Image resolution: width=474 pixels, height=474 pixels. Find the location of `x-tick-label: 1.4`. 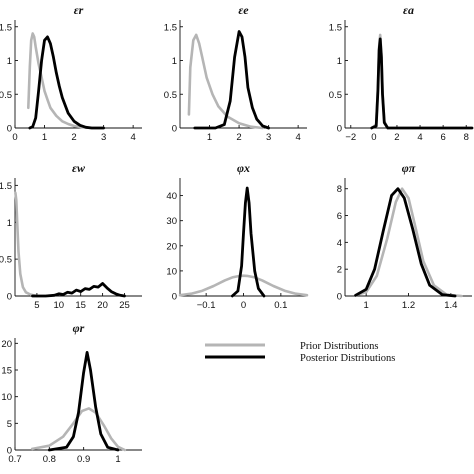

x-tick-label: 1.4 is located at coordinates (450, 305).